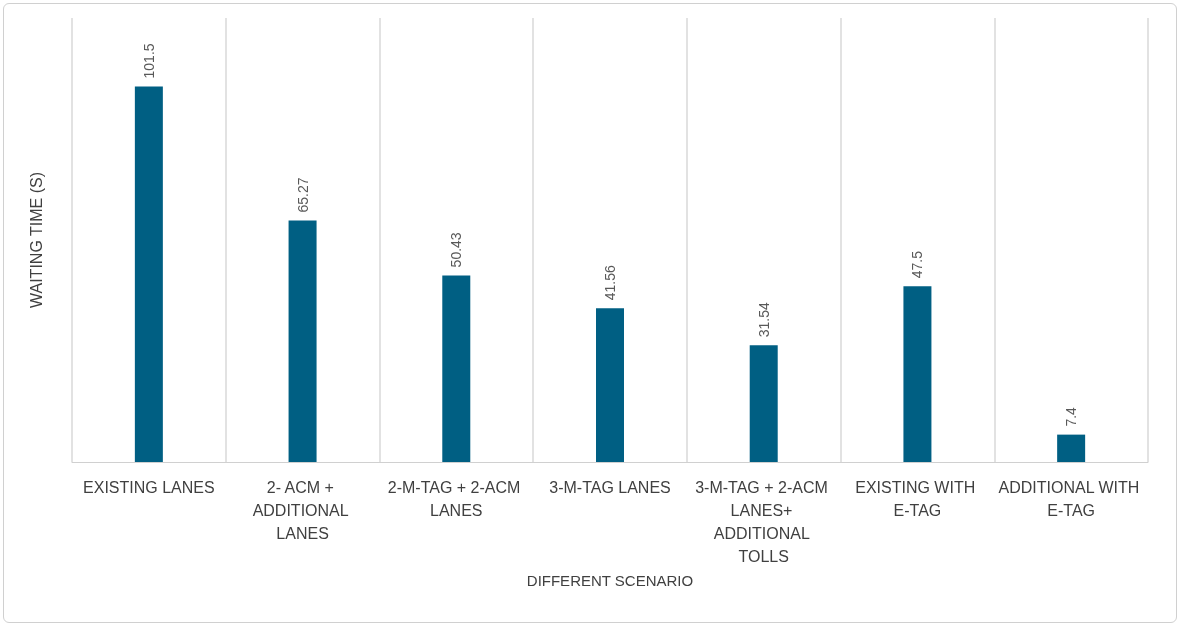  Describe the element at coordinates (302, 510) in the screenshot. I see `x-tick-label: 2- ACM + ADDITIONAL LANES` at that location.